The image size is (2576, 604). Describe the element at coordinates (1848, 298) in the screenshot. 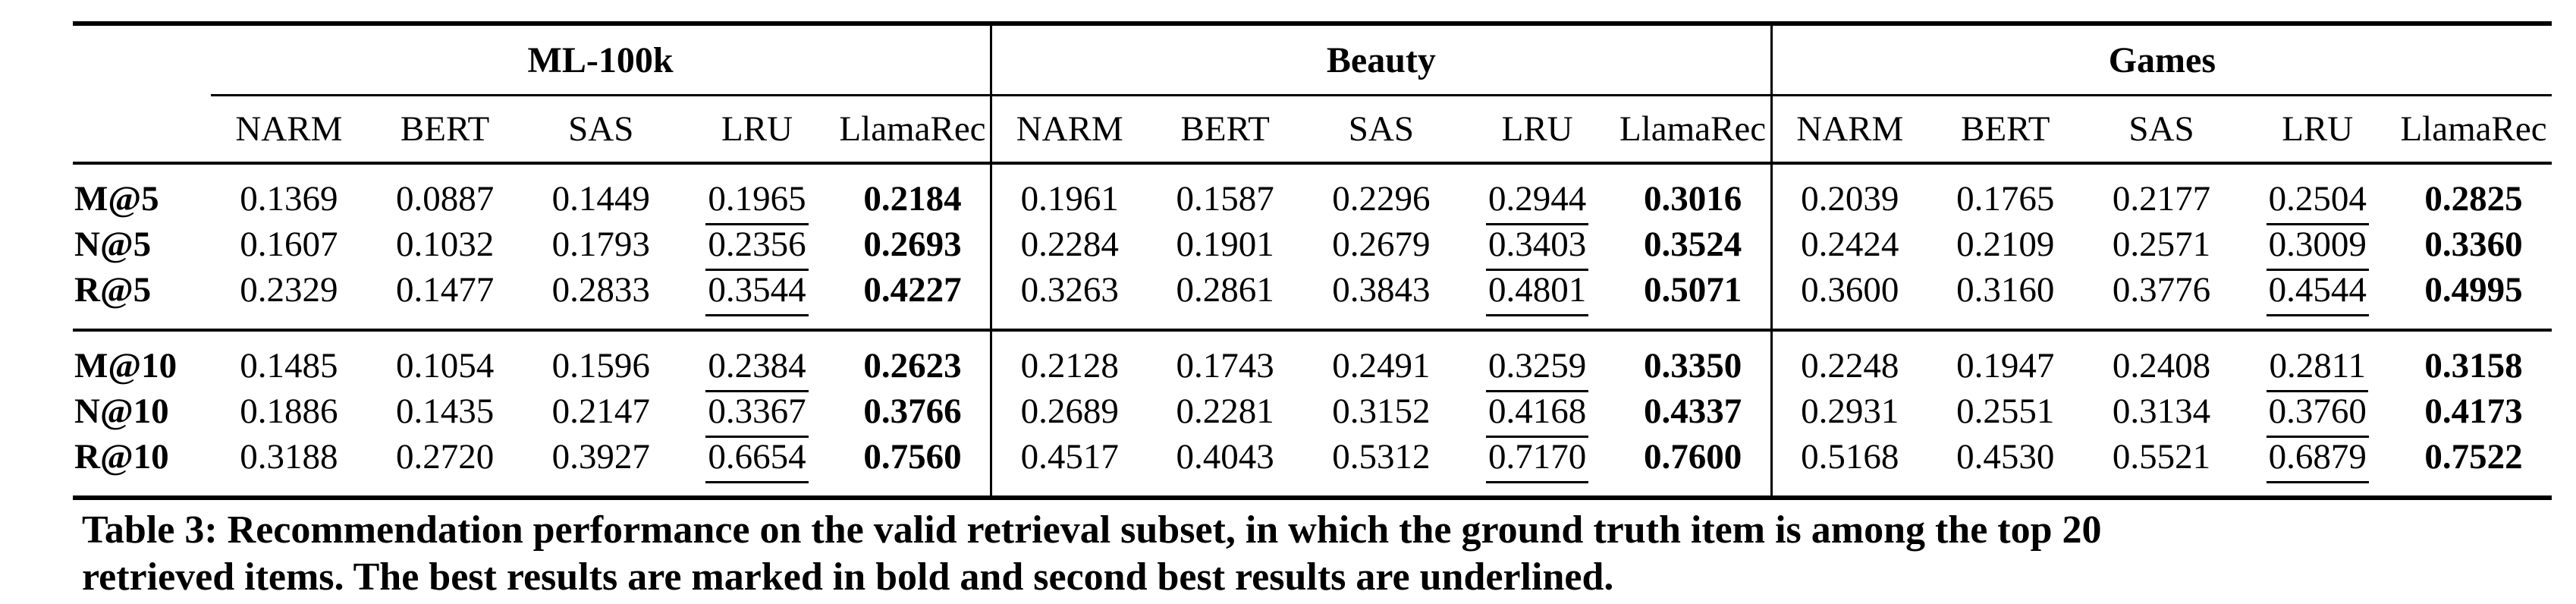

I see `value-cell: 0.3600` at that location.